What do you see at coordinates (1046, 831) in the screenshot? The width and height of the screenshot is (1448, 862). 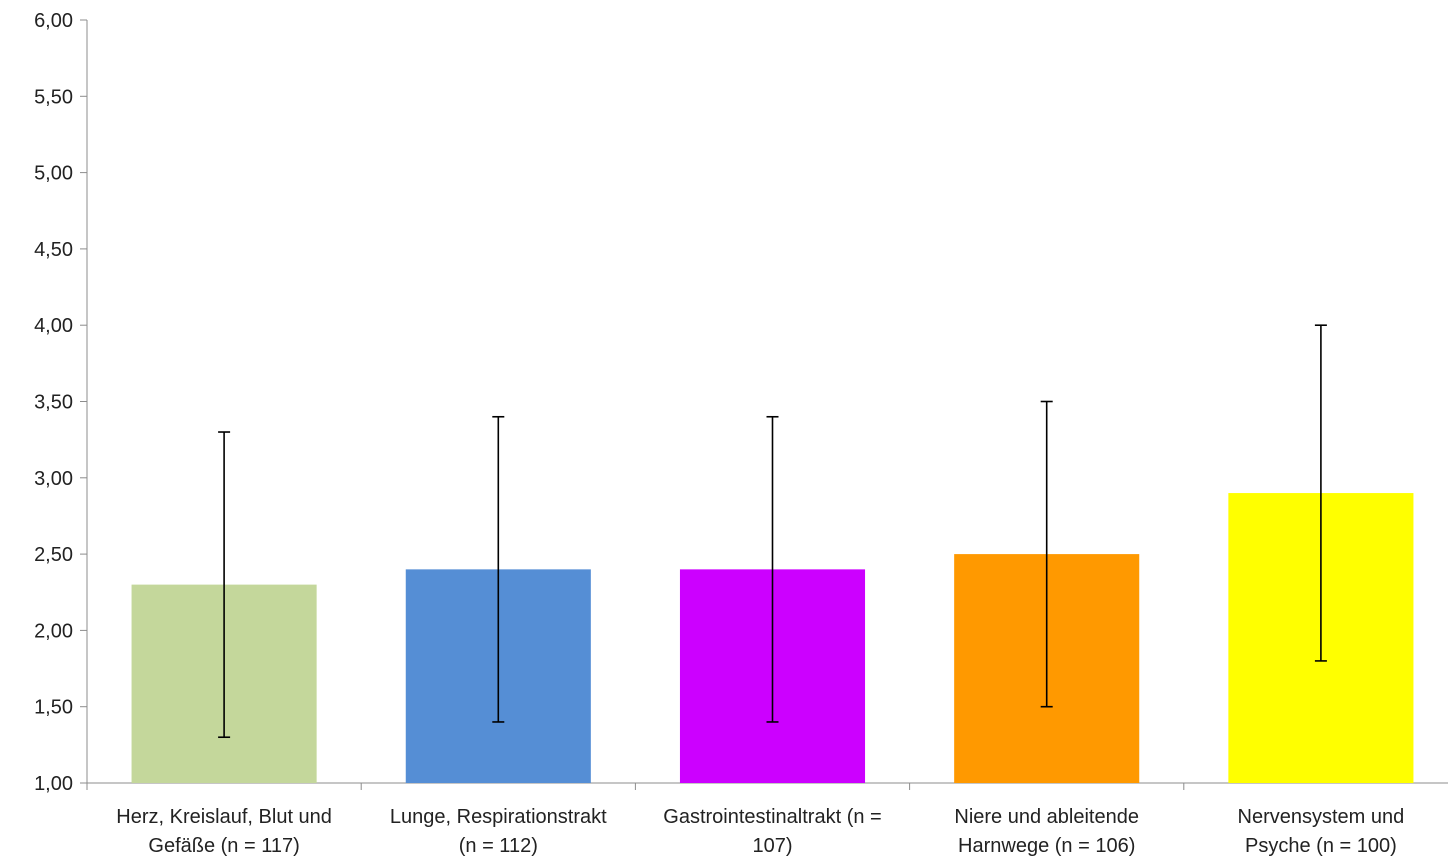 I see `x-category-label: Niere und ableitende Harnwege (n = 106)` at bounding box center [1046, 831].